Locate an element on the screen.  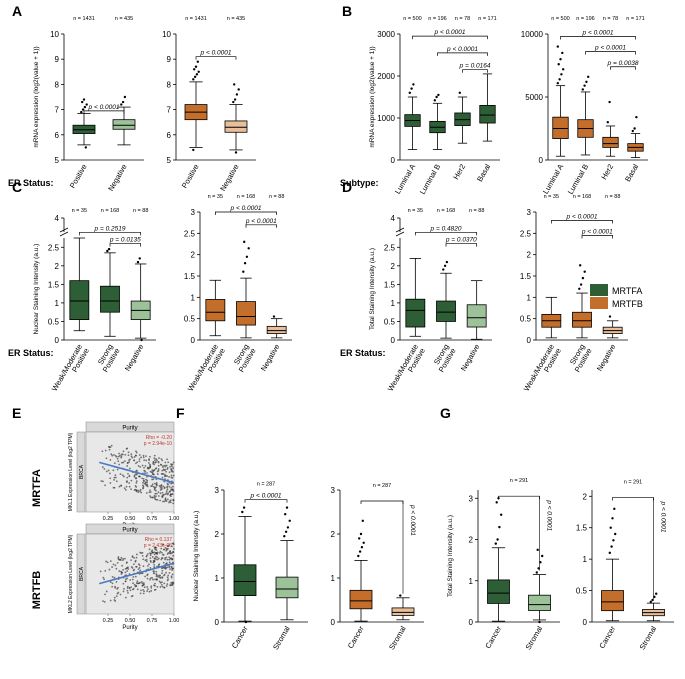
e2-trend-line is located at coordinates (136, 573).